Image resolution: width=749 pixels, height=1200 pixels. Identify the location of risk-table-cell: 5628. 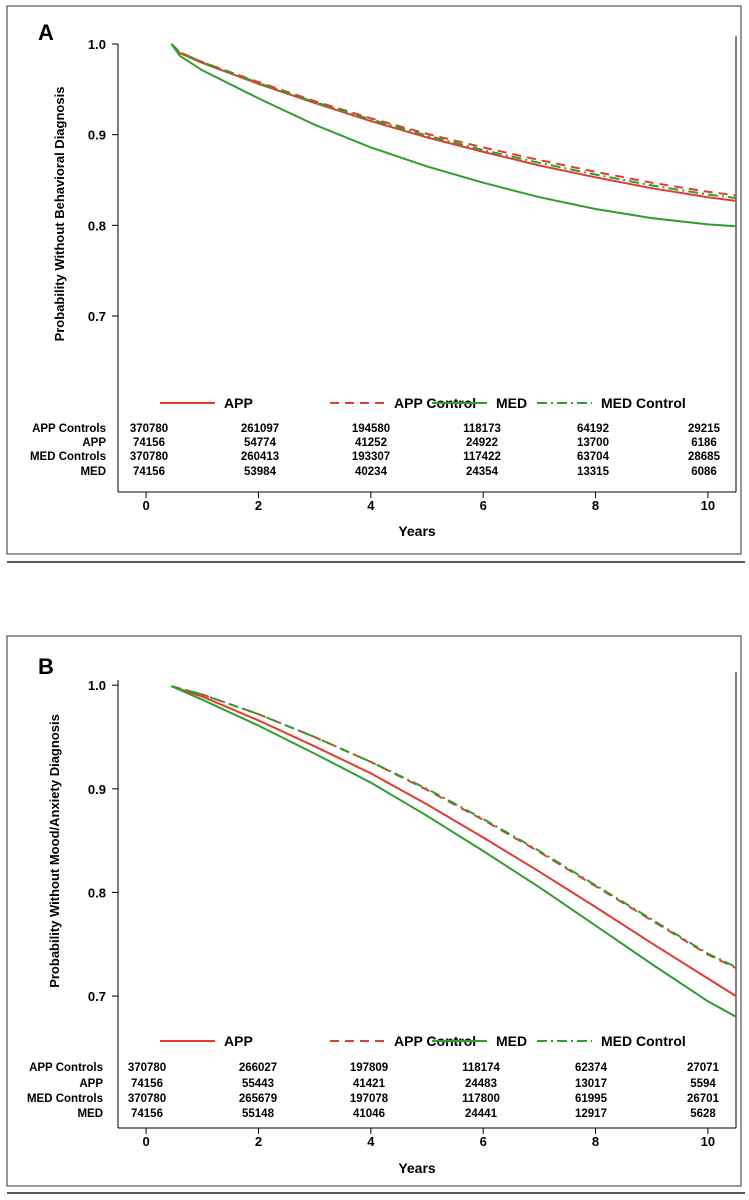
(703, 1114).